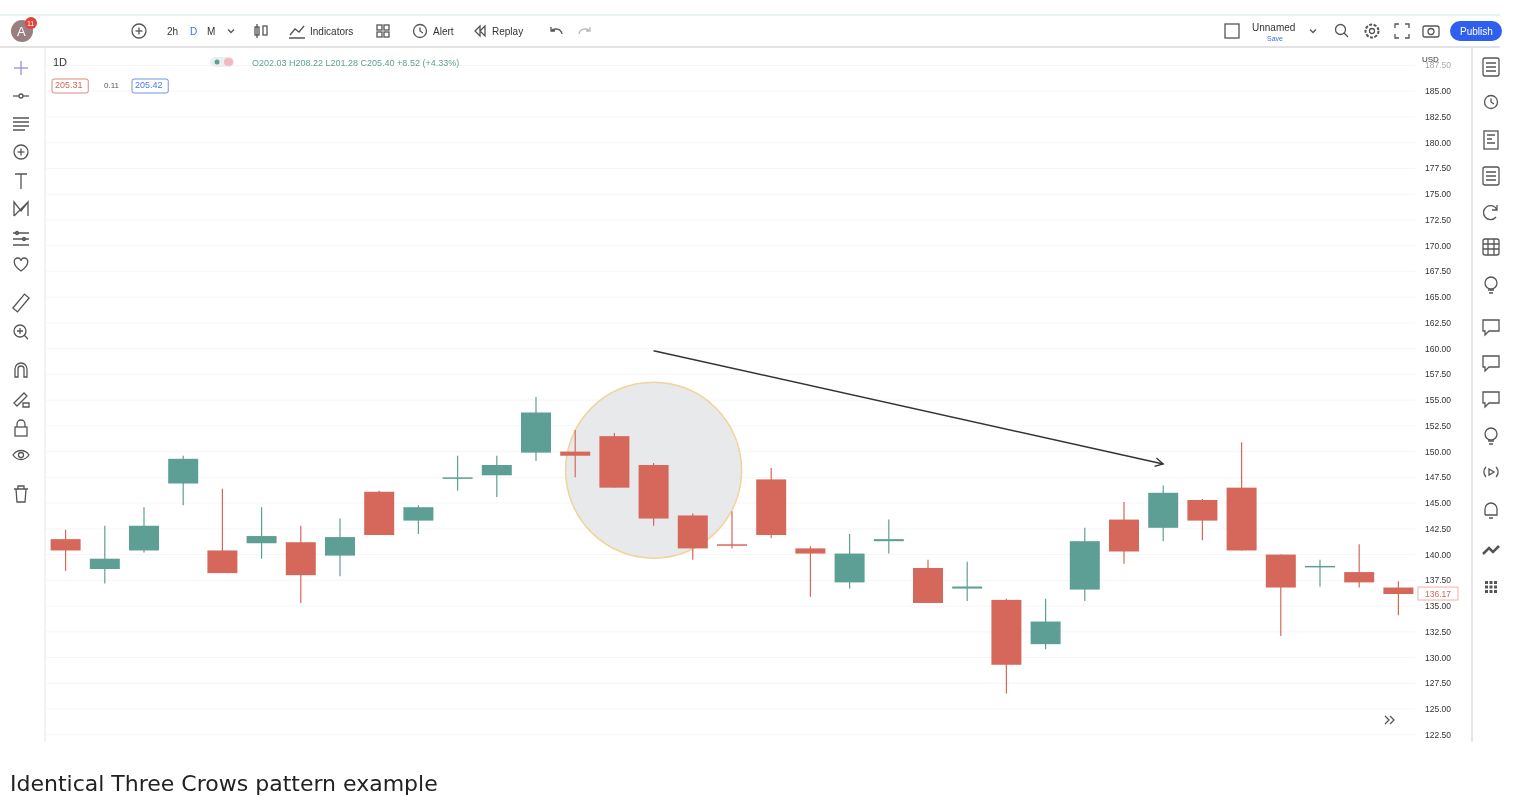 The image size is (1532, 806). Describe the element at coordinates (1438, 219) in the screenshot. I see `y-tick-label: 172.50` at that location.